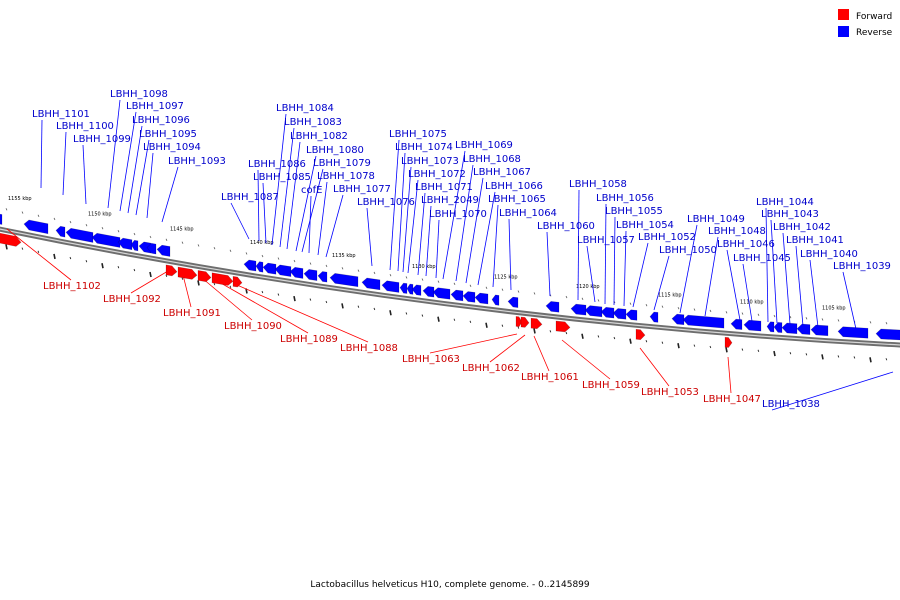 This screenshot has height=600, width=900. What do you see at coordinates (161, 120) in the screenshot?
I see `gene-label-lbhh-1096: LBHH_1096` at bounding box center [161, 120].